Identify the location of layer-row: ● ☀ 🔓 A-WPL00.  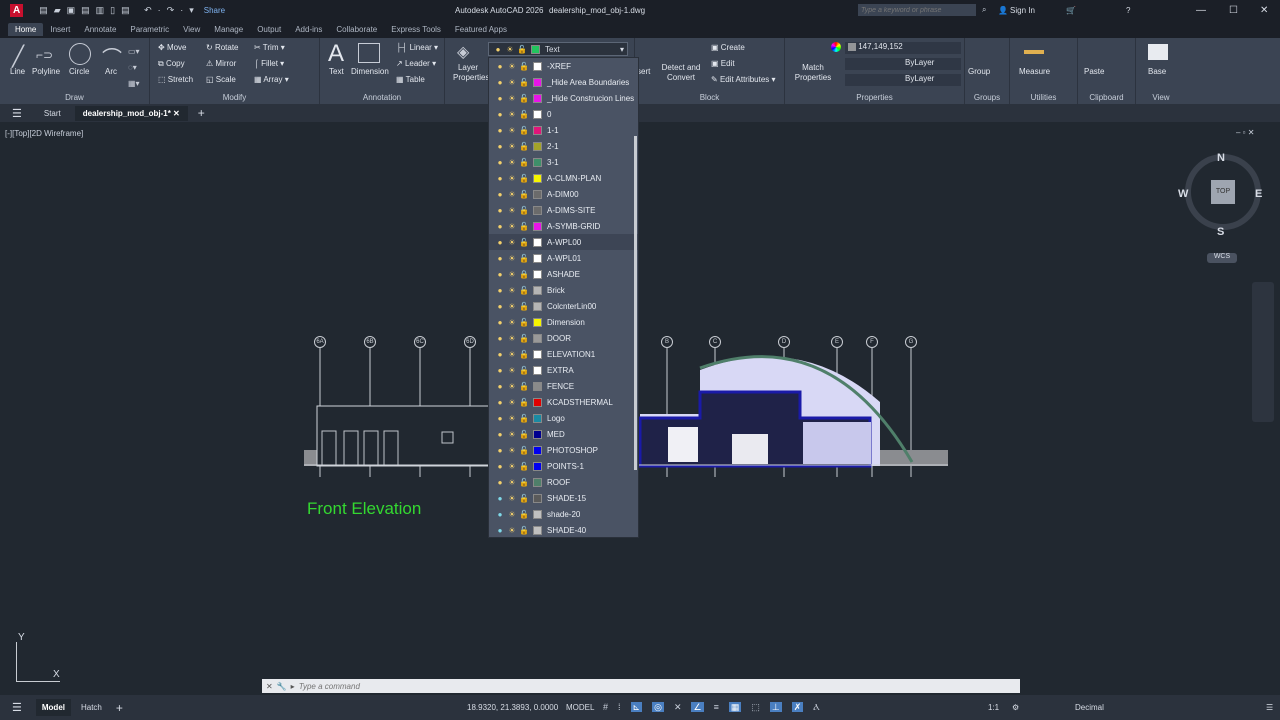
(563, 242).